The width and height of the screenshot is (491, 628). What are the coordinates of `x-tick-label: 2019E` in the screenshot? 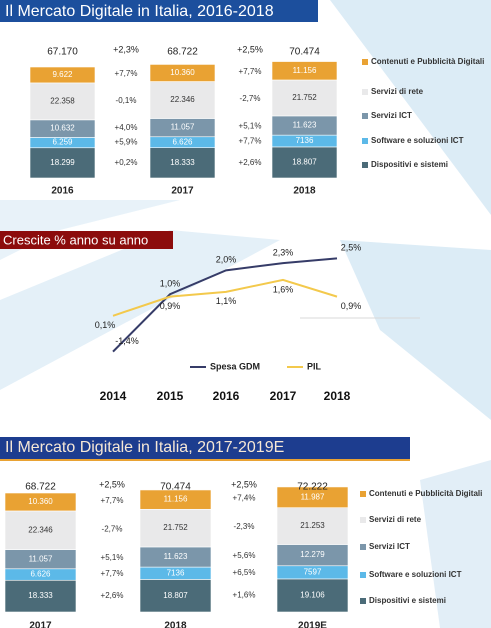 It's located at (312, 624).